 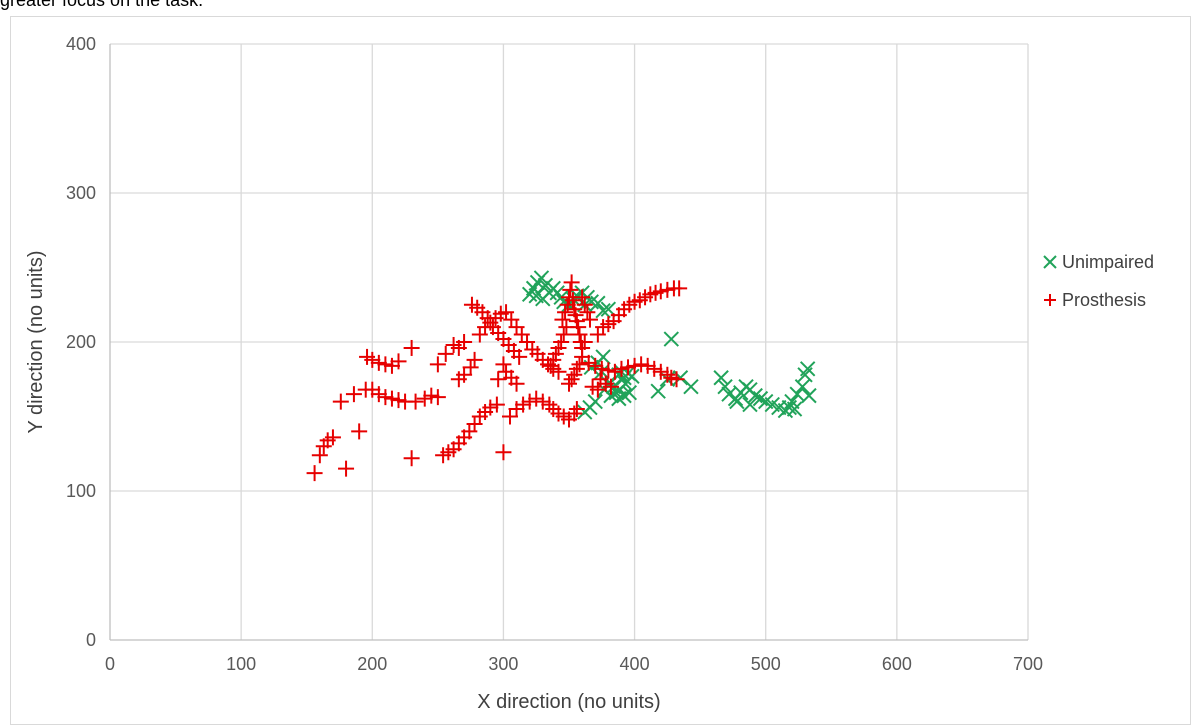 What do you see at coordinates (1050, 262) in the screenshot?
I see `legend-marker-unimpaired` at bounding box center [1050, 262].